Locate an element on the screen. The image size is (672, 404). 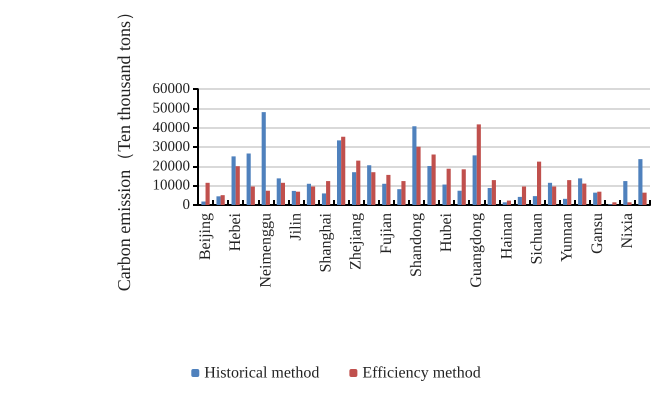
x-tick-label: Zhejiang is located at coordinates (356, 241).